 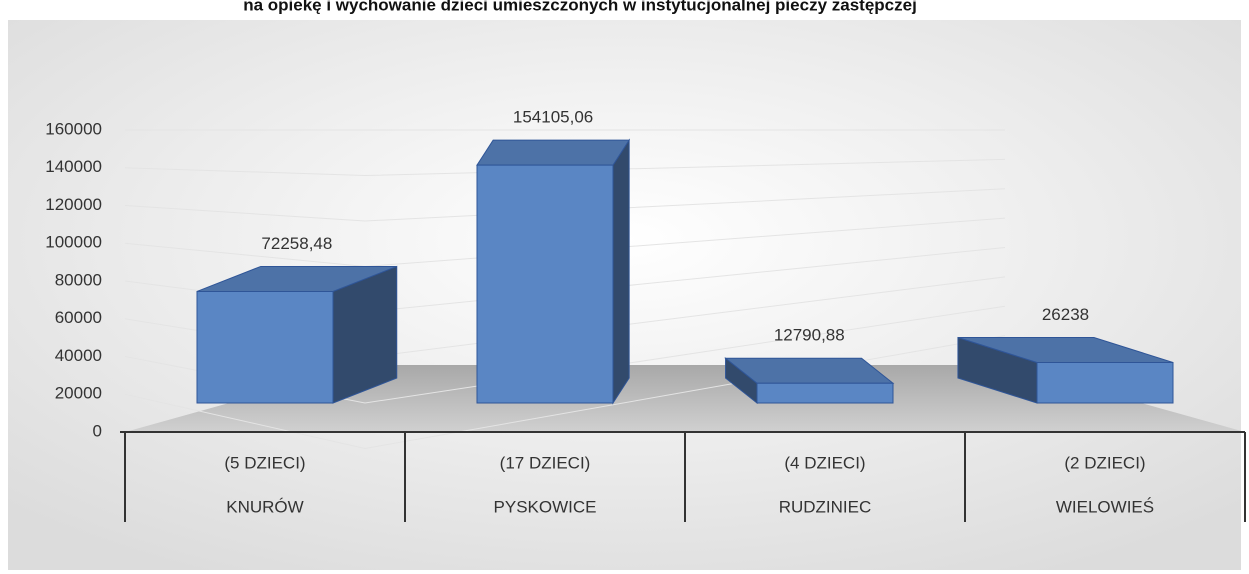 I want to click on data-label: 12790,88, so click(x=809, y=335).